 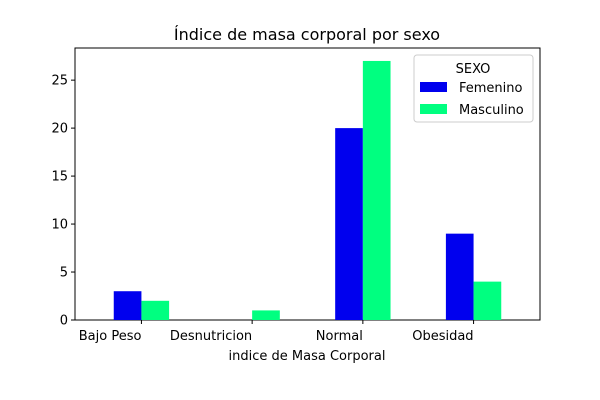 I want to click on legend-swatch-masculino, so click(x=433, y=109).